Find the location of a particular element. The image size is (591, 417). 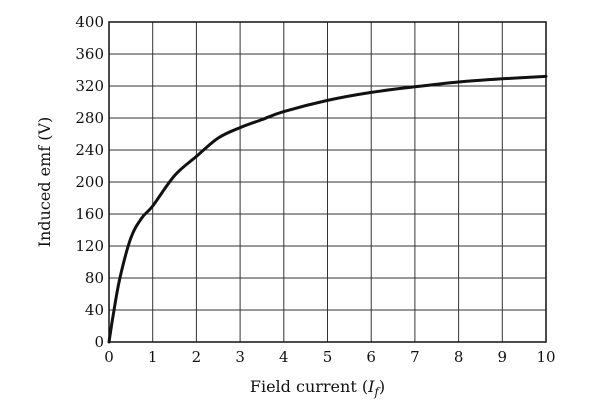

x-tick-label: 5 is located at coordinates (328, 357).